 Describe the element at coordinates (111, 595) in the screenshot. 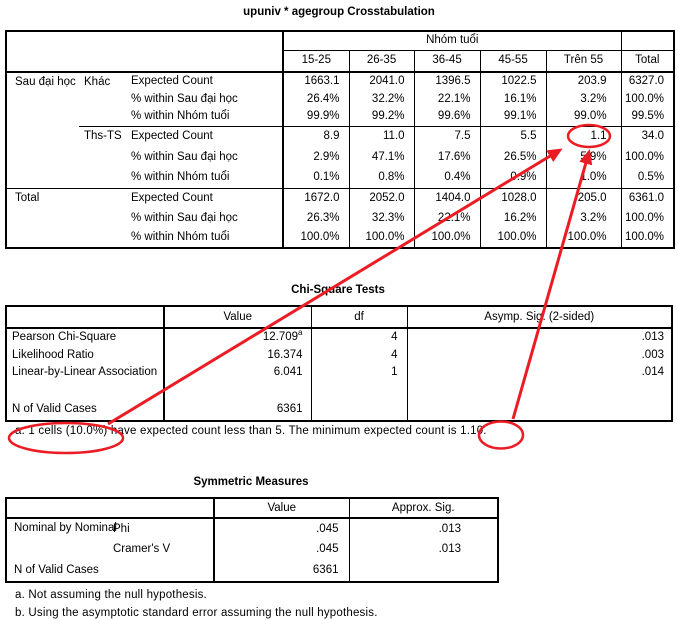

I see `symmetric-footnote-a: a. Not assuming the null hypothesis.` at that location.